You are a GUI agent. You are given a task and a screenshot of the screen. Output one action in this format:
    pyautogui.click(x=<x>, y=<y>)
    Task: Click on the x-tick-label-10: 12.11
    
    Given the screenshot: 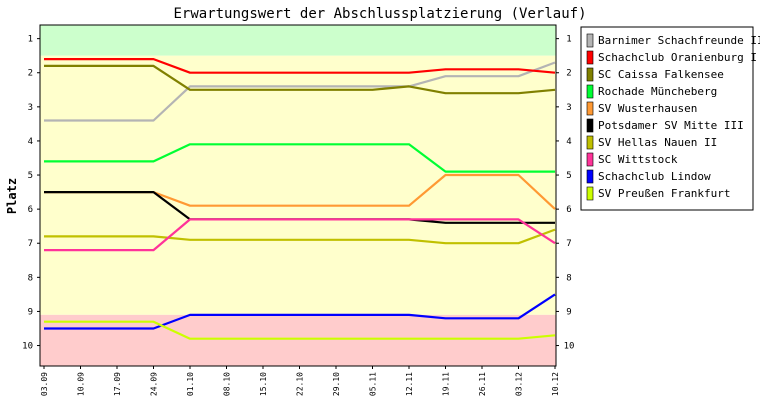 What is the action you would take?
    pyautogui.click(x=409, y=384)
    